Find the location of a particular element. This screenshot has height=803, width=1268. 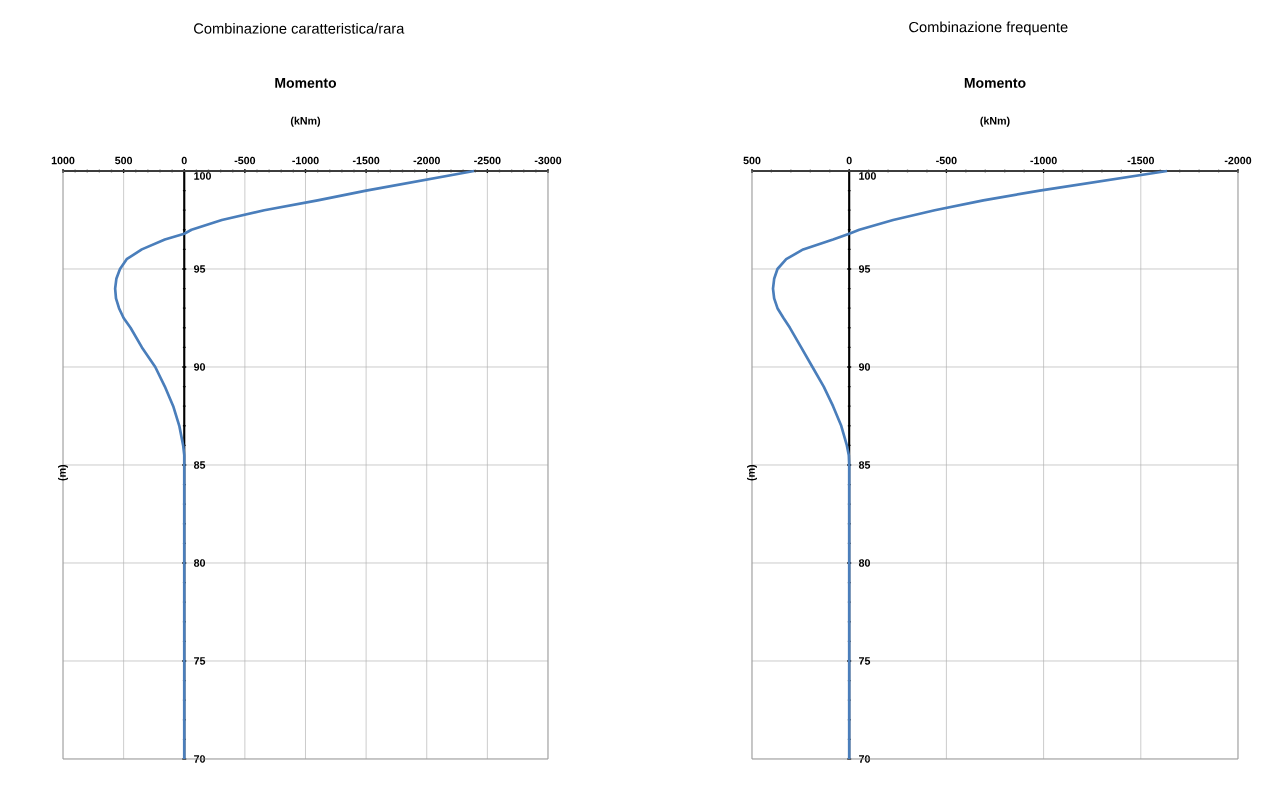

x-tick-label: -2500 is located at coordinates (487, 160).